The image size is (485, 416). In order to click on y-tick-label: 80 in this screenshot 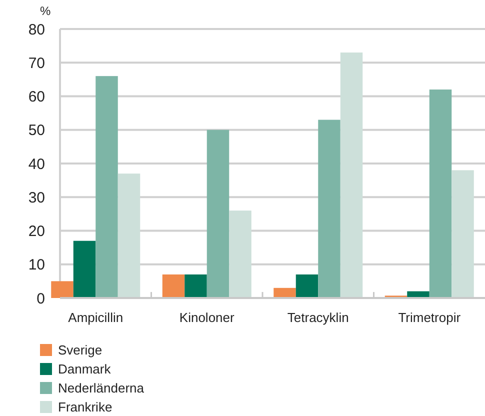, I will do `click(36, 29)`.